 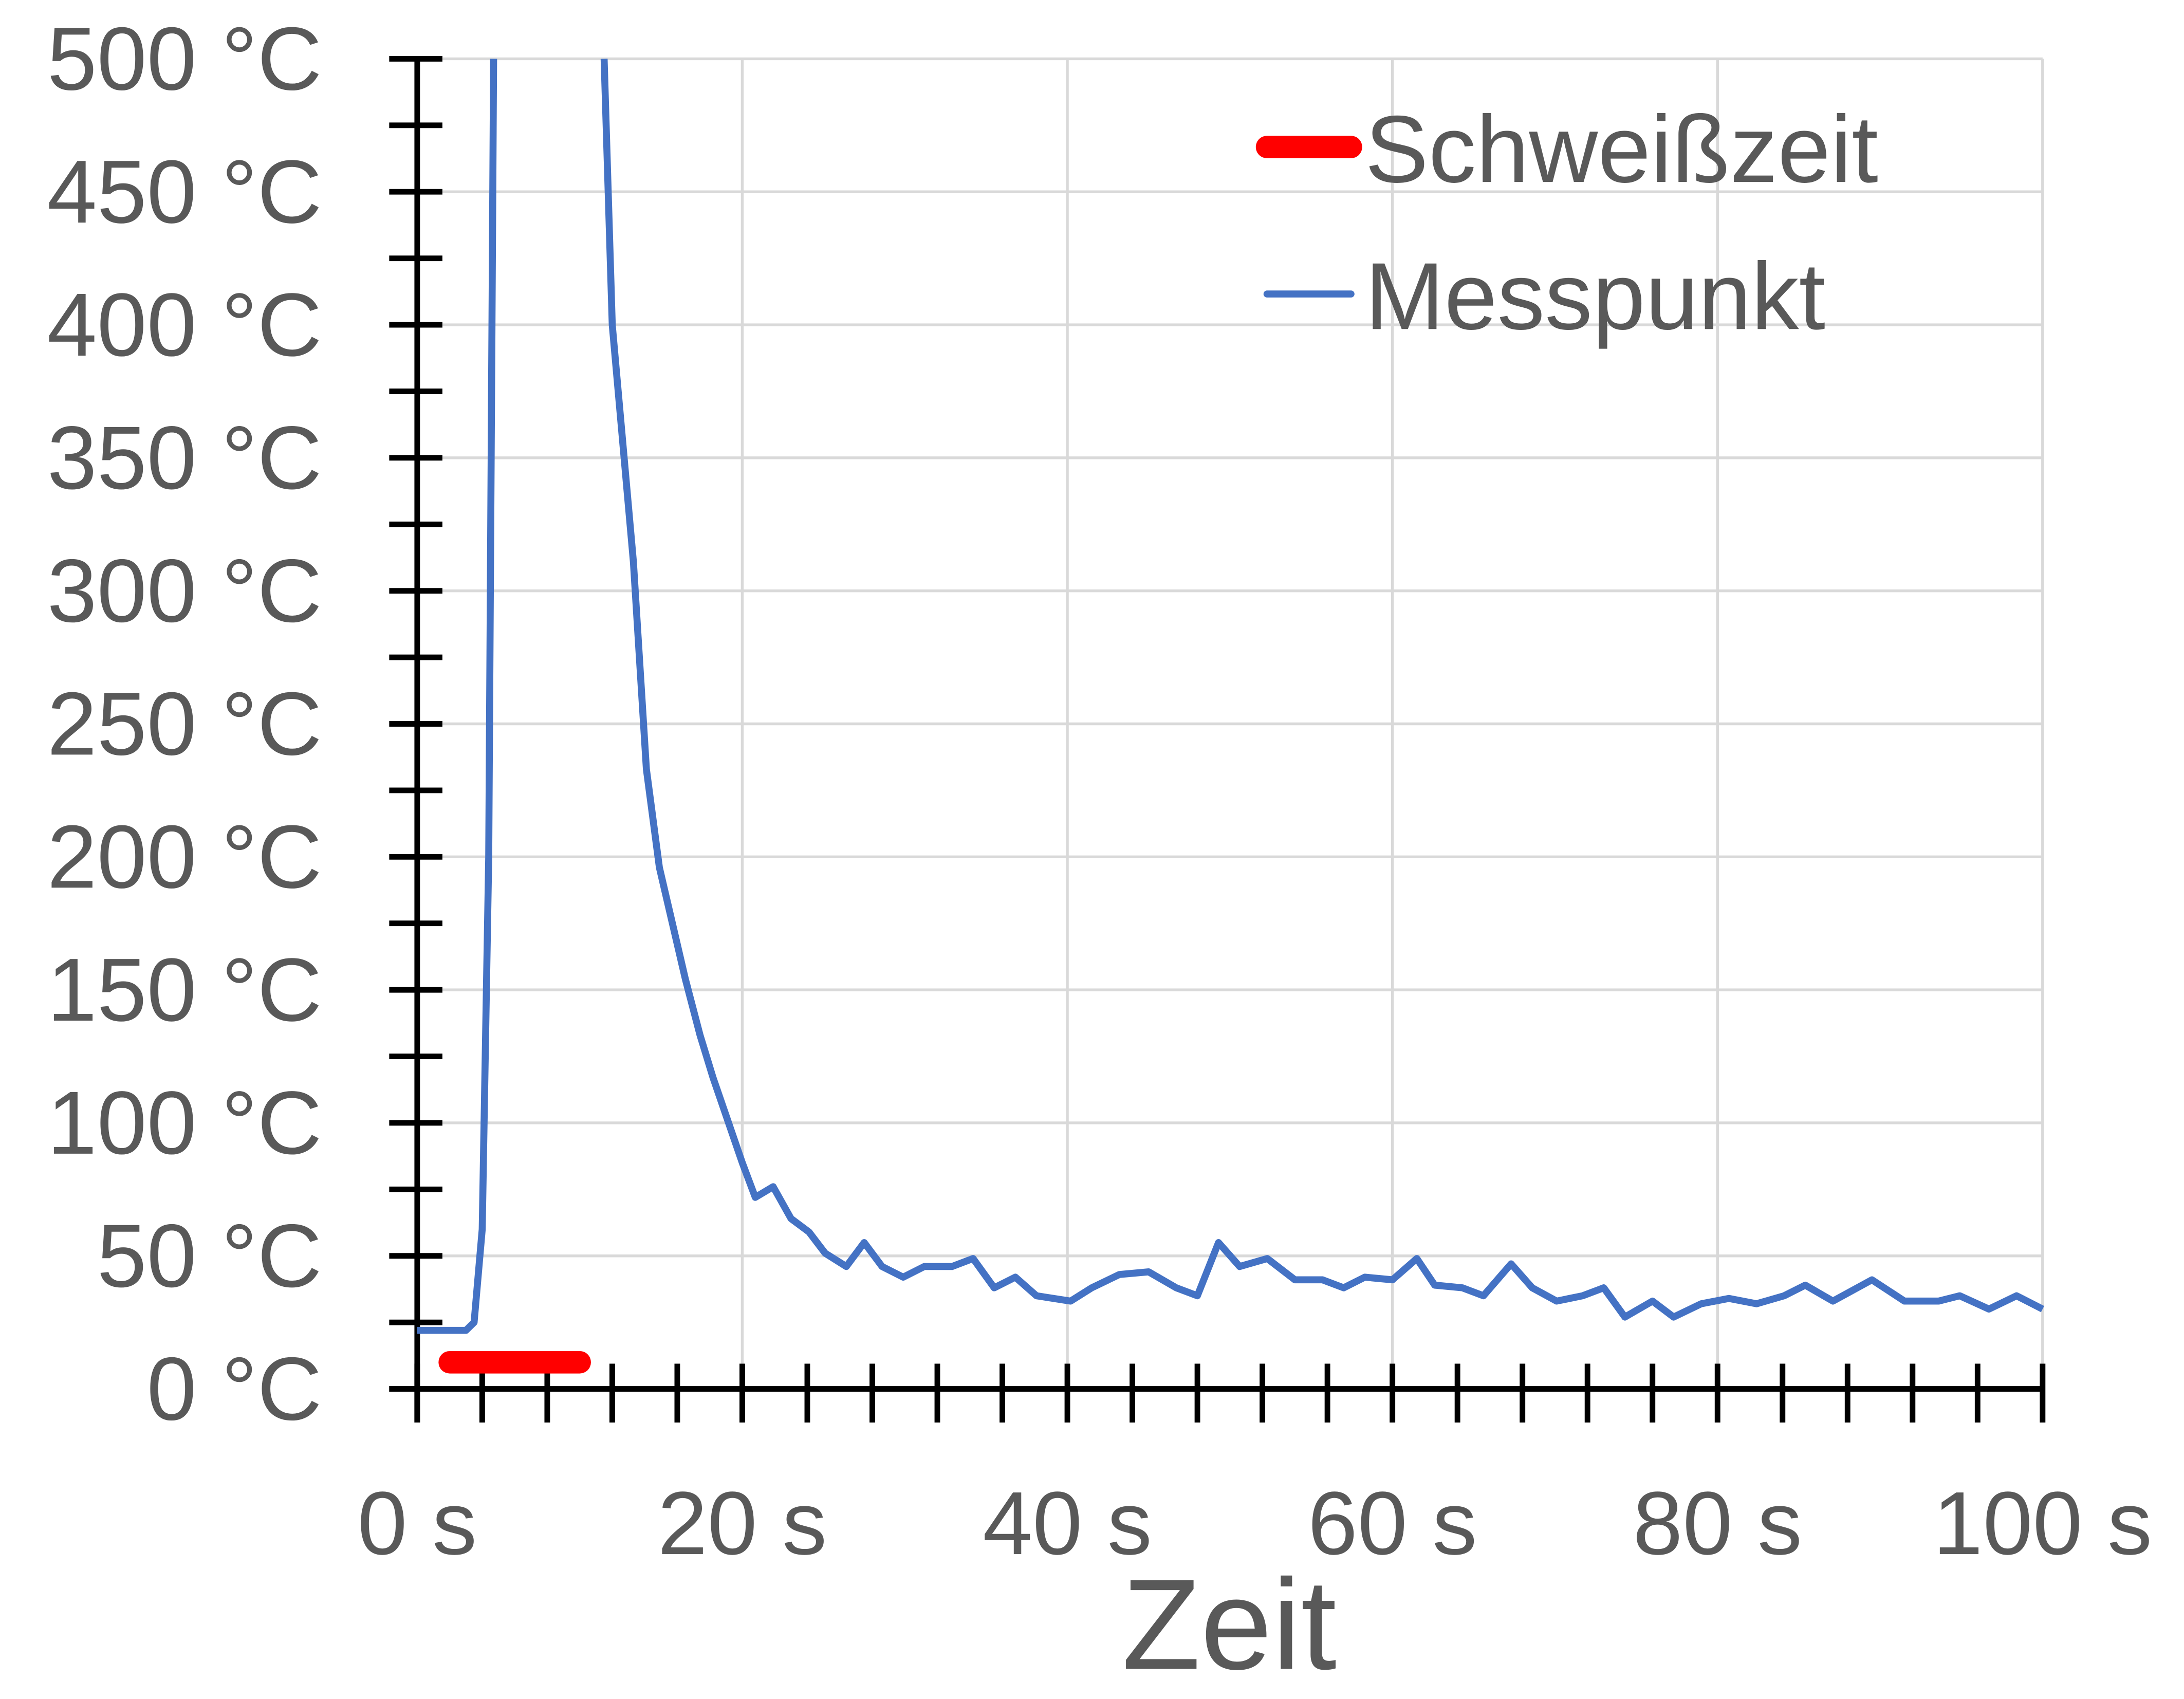 What do you see at coordinates (234, 1388) in the screenshot?
I see `y-tick-label: 0 °C` at bounding box center [234, 1388].